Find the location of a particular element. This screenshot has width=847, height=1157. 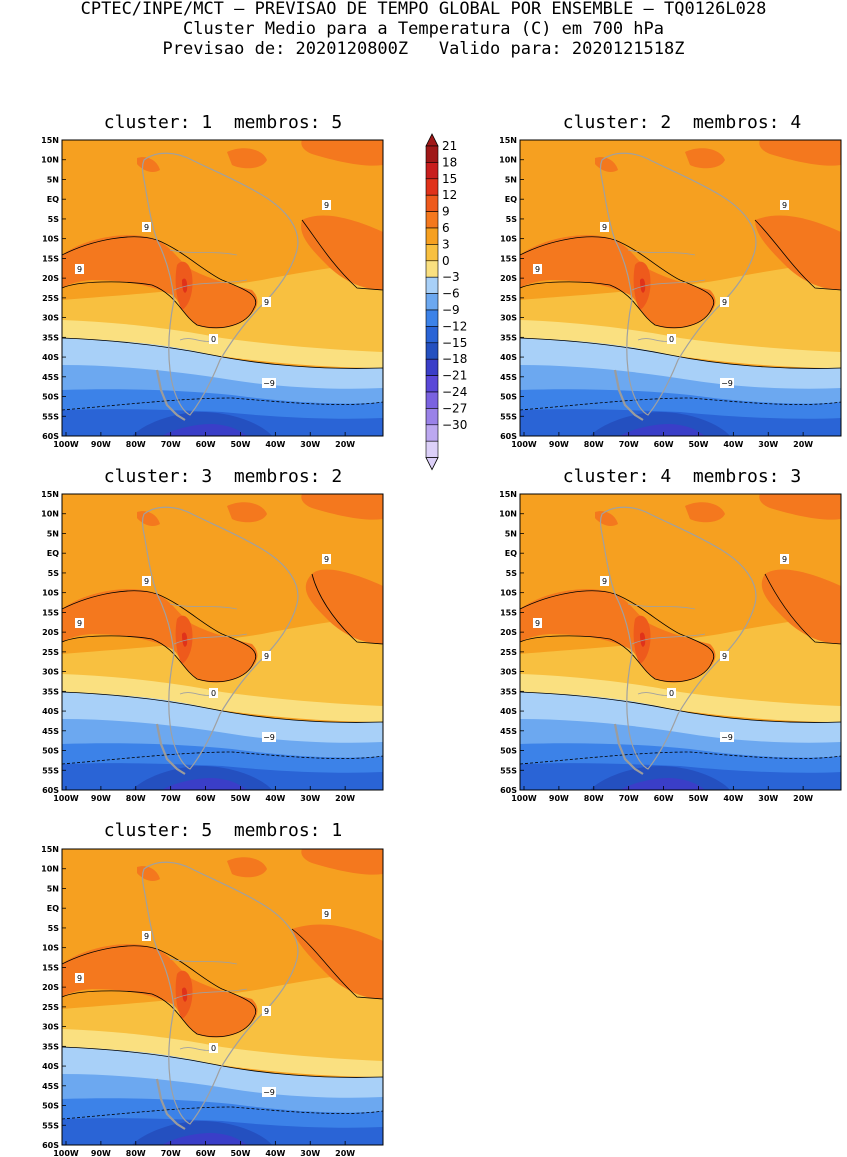

colorbar-label: −6 is located at coordinates (451, 294).